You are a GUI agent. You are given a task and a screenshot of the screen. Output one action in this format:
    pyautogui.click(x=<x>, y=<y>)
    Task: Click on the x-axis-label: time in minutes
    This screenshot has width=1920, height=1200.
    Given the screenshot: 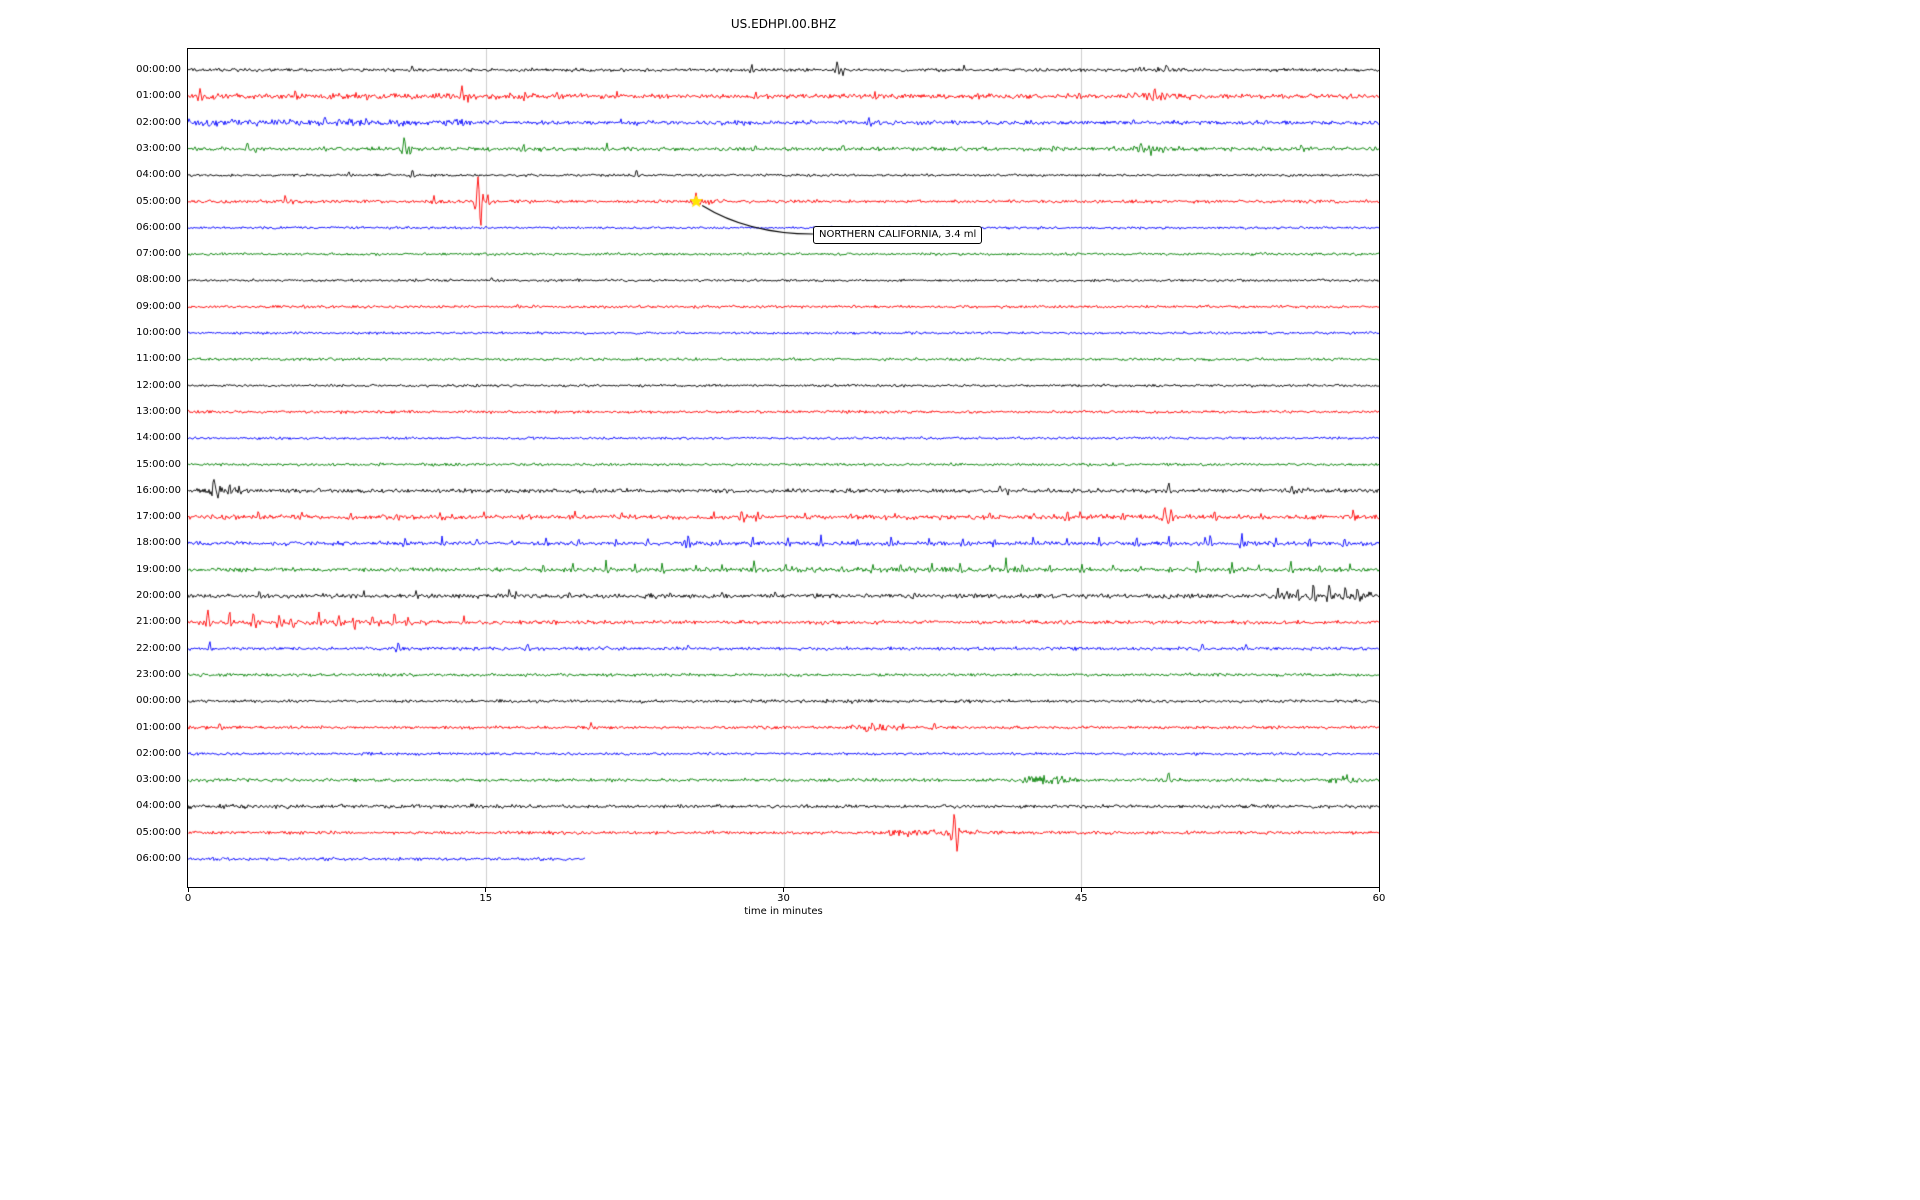 What is the action you would take?
    pyautogui.click(x=783, y=911)
    